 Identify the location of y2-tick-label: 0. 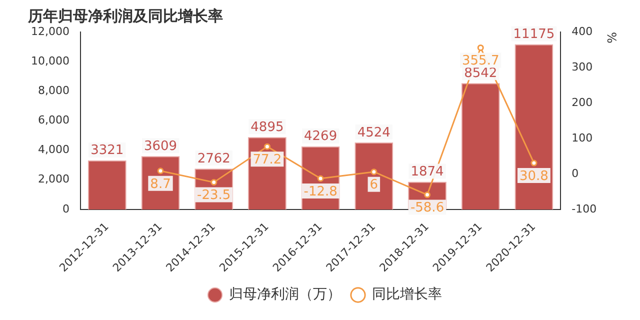
(575, 173).